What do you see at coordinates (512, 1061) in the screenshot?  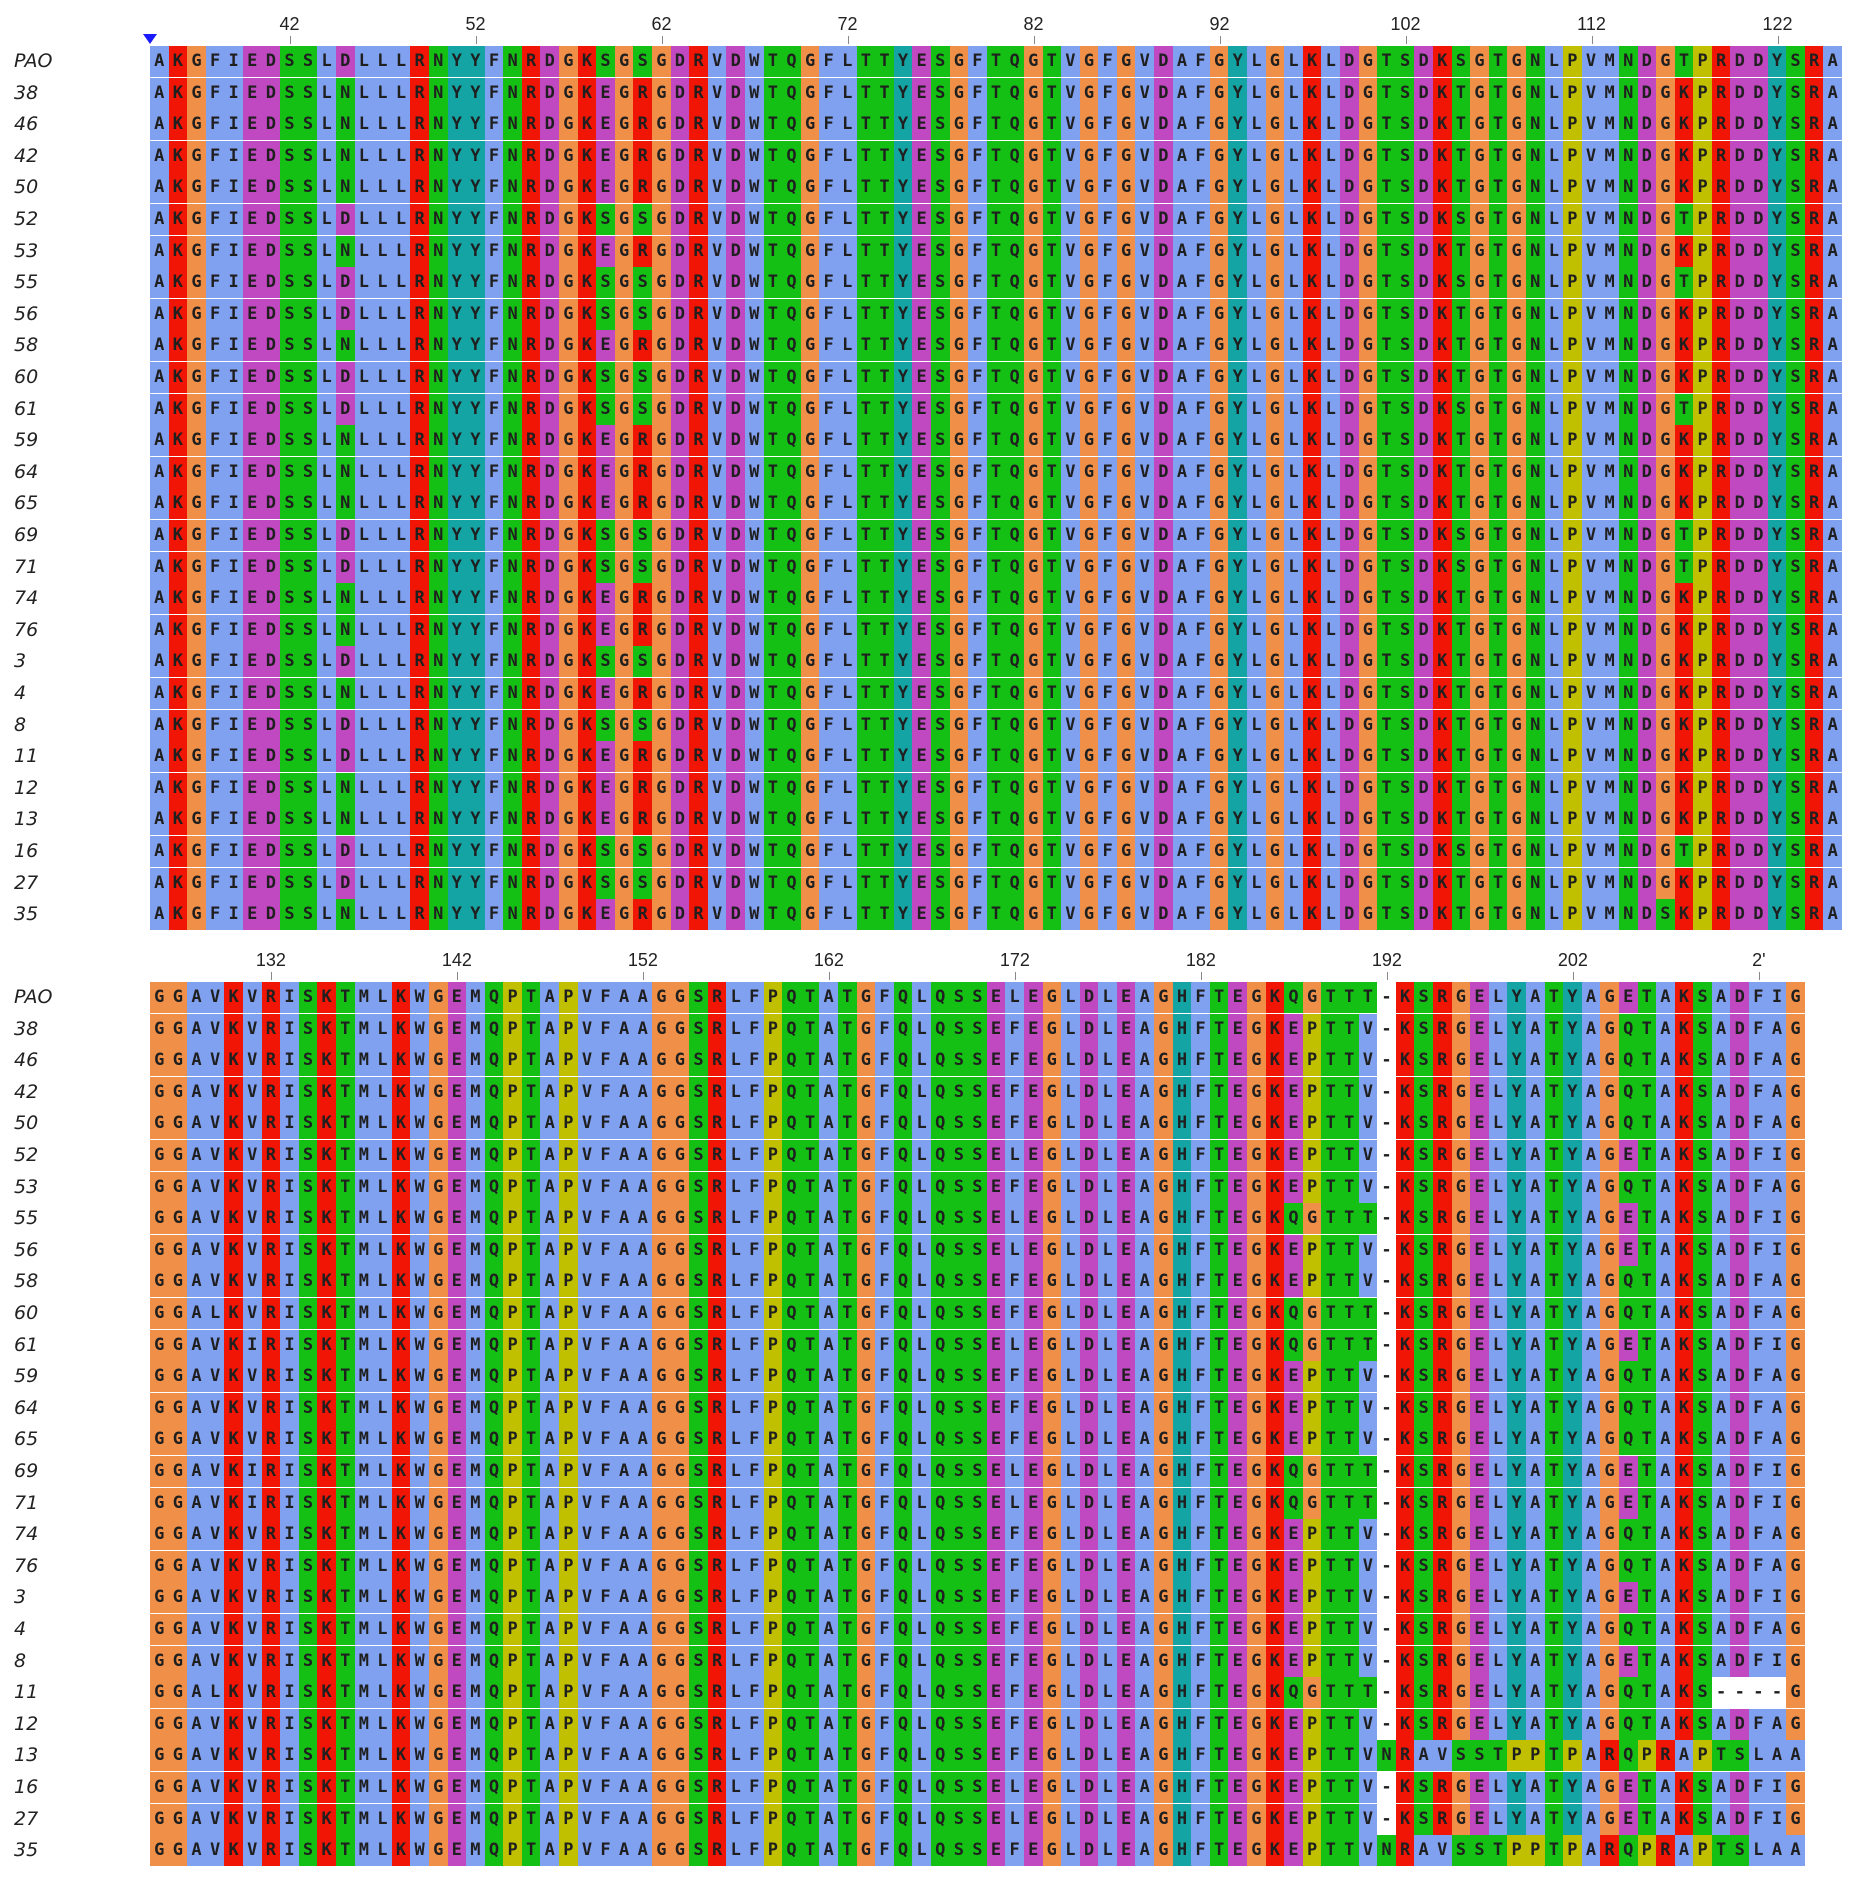 I see `residue-cell: P` at bounding box center [512, 1061].